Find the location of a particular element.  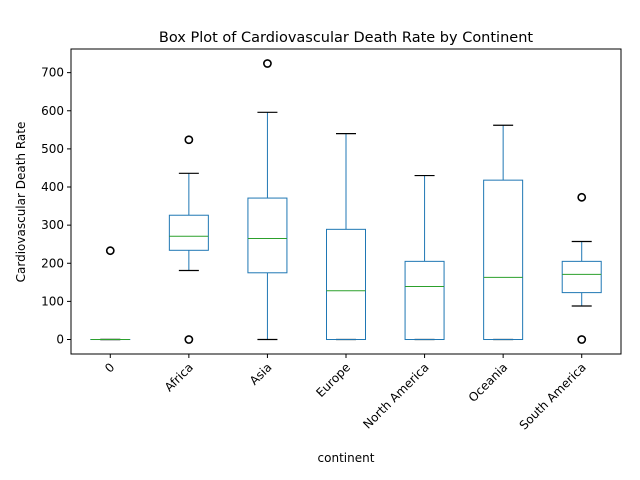

y-tick-label: 600 is located at coordinates (52, 111).